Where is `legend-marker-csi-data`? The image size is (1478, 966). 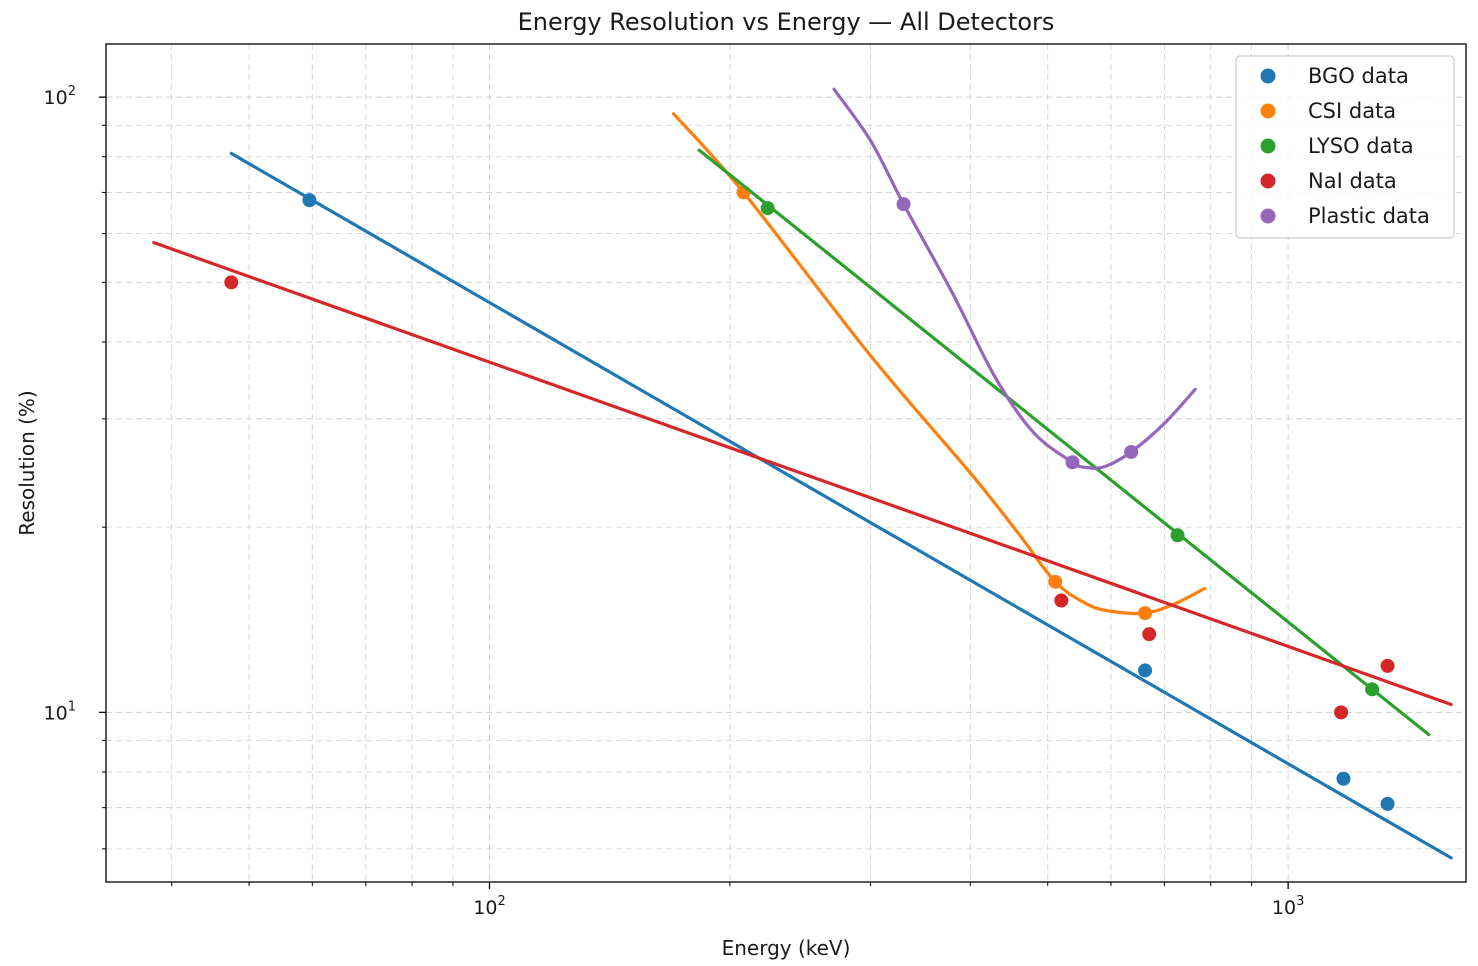
legend-marker-csi-data is located at coordinates (1268, 111).